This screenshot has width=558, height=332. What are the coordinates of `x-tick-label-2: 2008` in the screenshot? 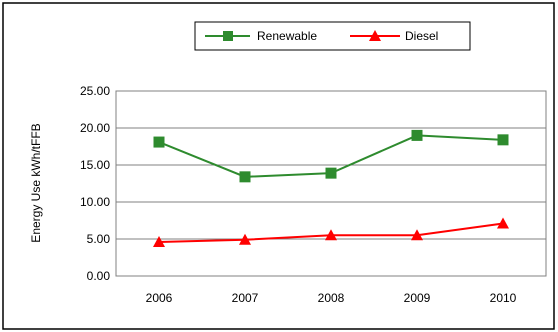 It's located at (331, 298).